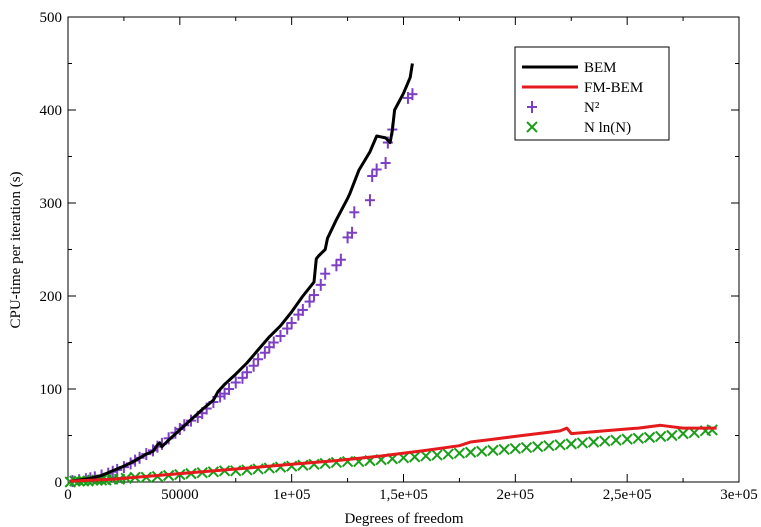  What do you see at coordinates (51, 297) in the screenshot?
I see `y-tick-label: 200` at bounding box center [51, 297].